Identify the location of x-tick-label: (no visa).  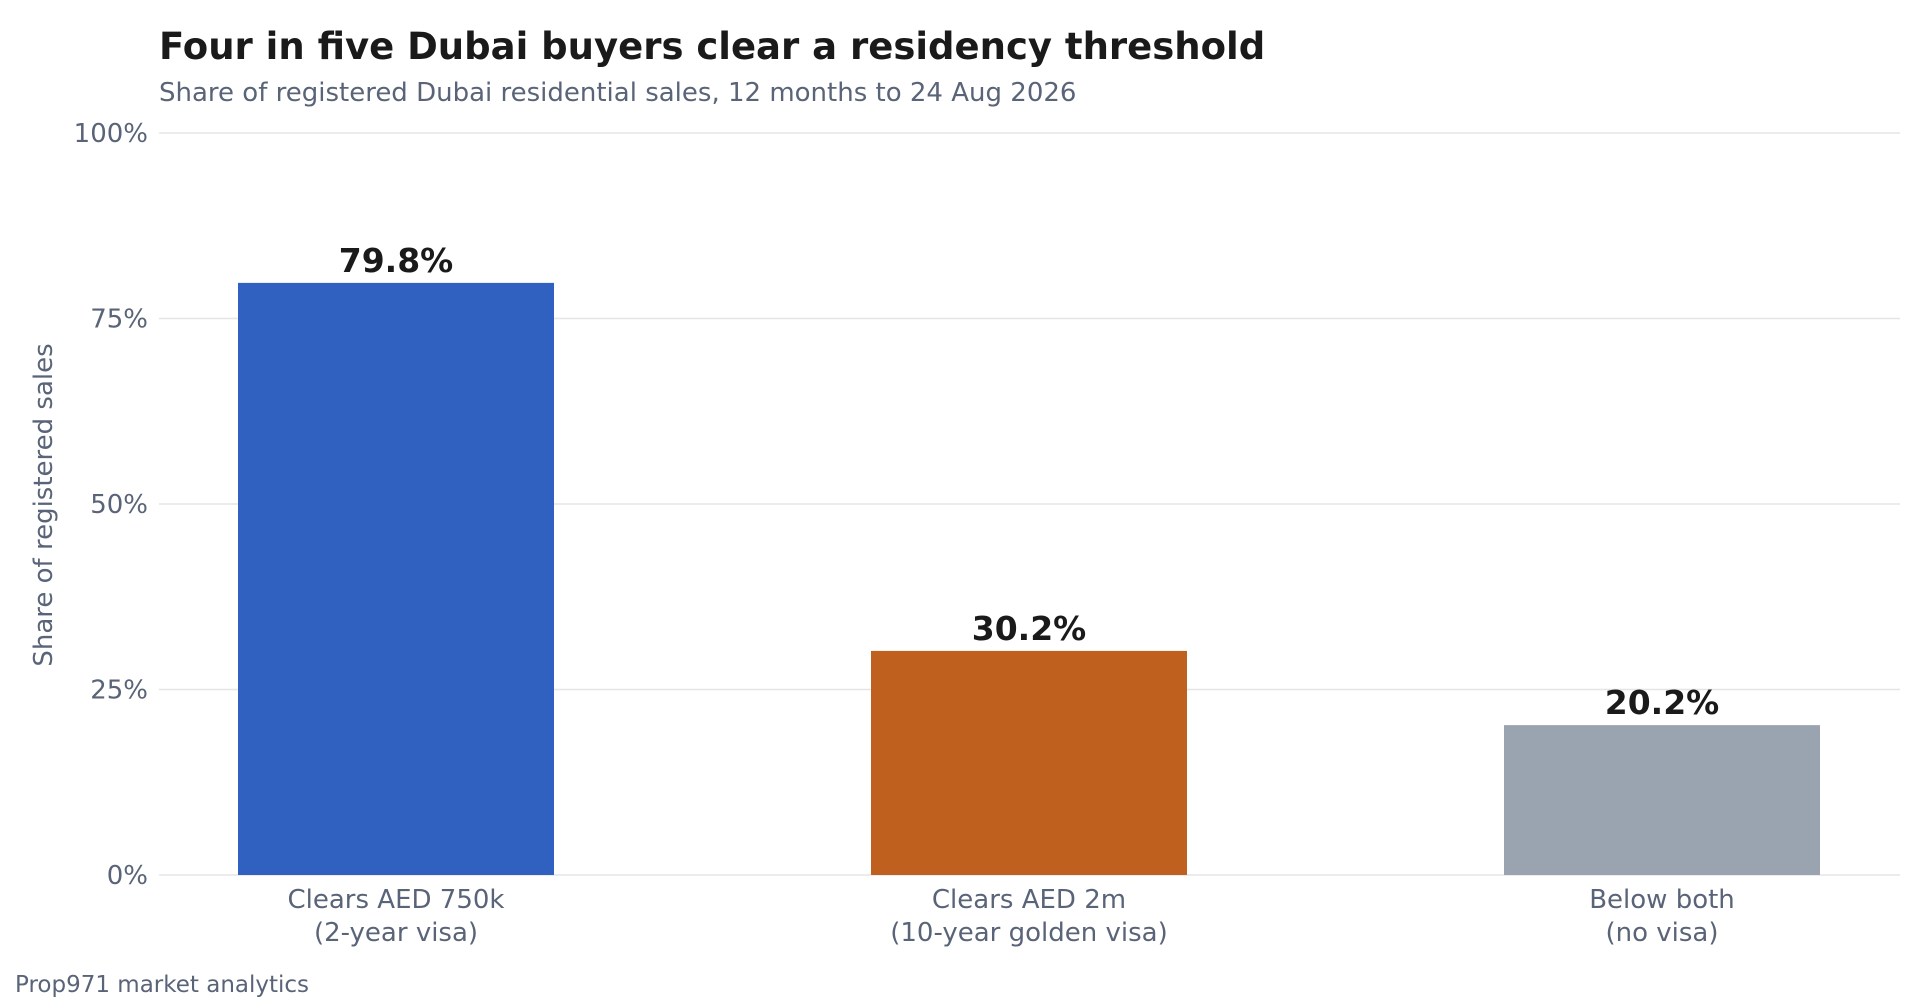
(1661, 933).